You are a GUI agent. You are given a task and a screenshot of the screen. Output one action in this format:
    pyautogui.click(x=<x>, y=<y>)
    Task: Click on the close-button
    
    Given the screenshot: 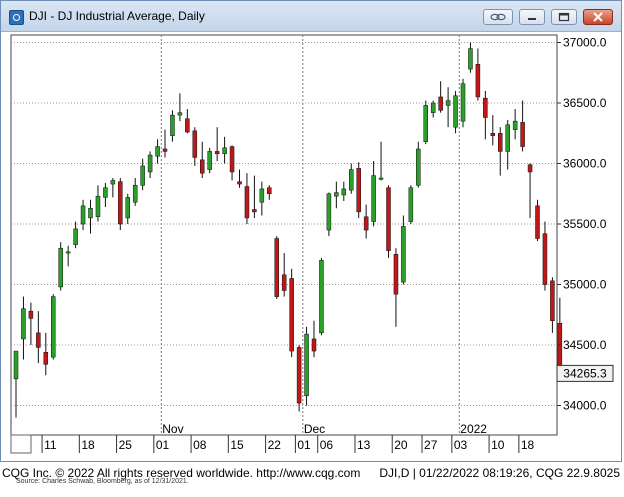 What is the action you would take?
    pyautogui.click(x=598, y=17)
    